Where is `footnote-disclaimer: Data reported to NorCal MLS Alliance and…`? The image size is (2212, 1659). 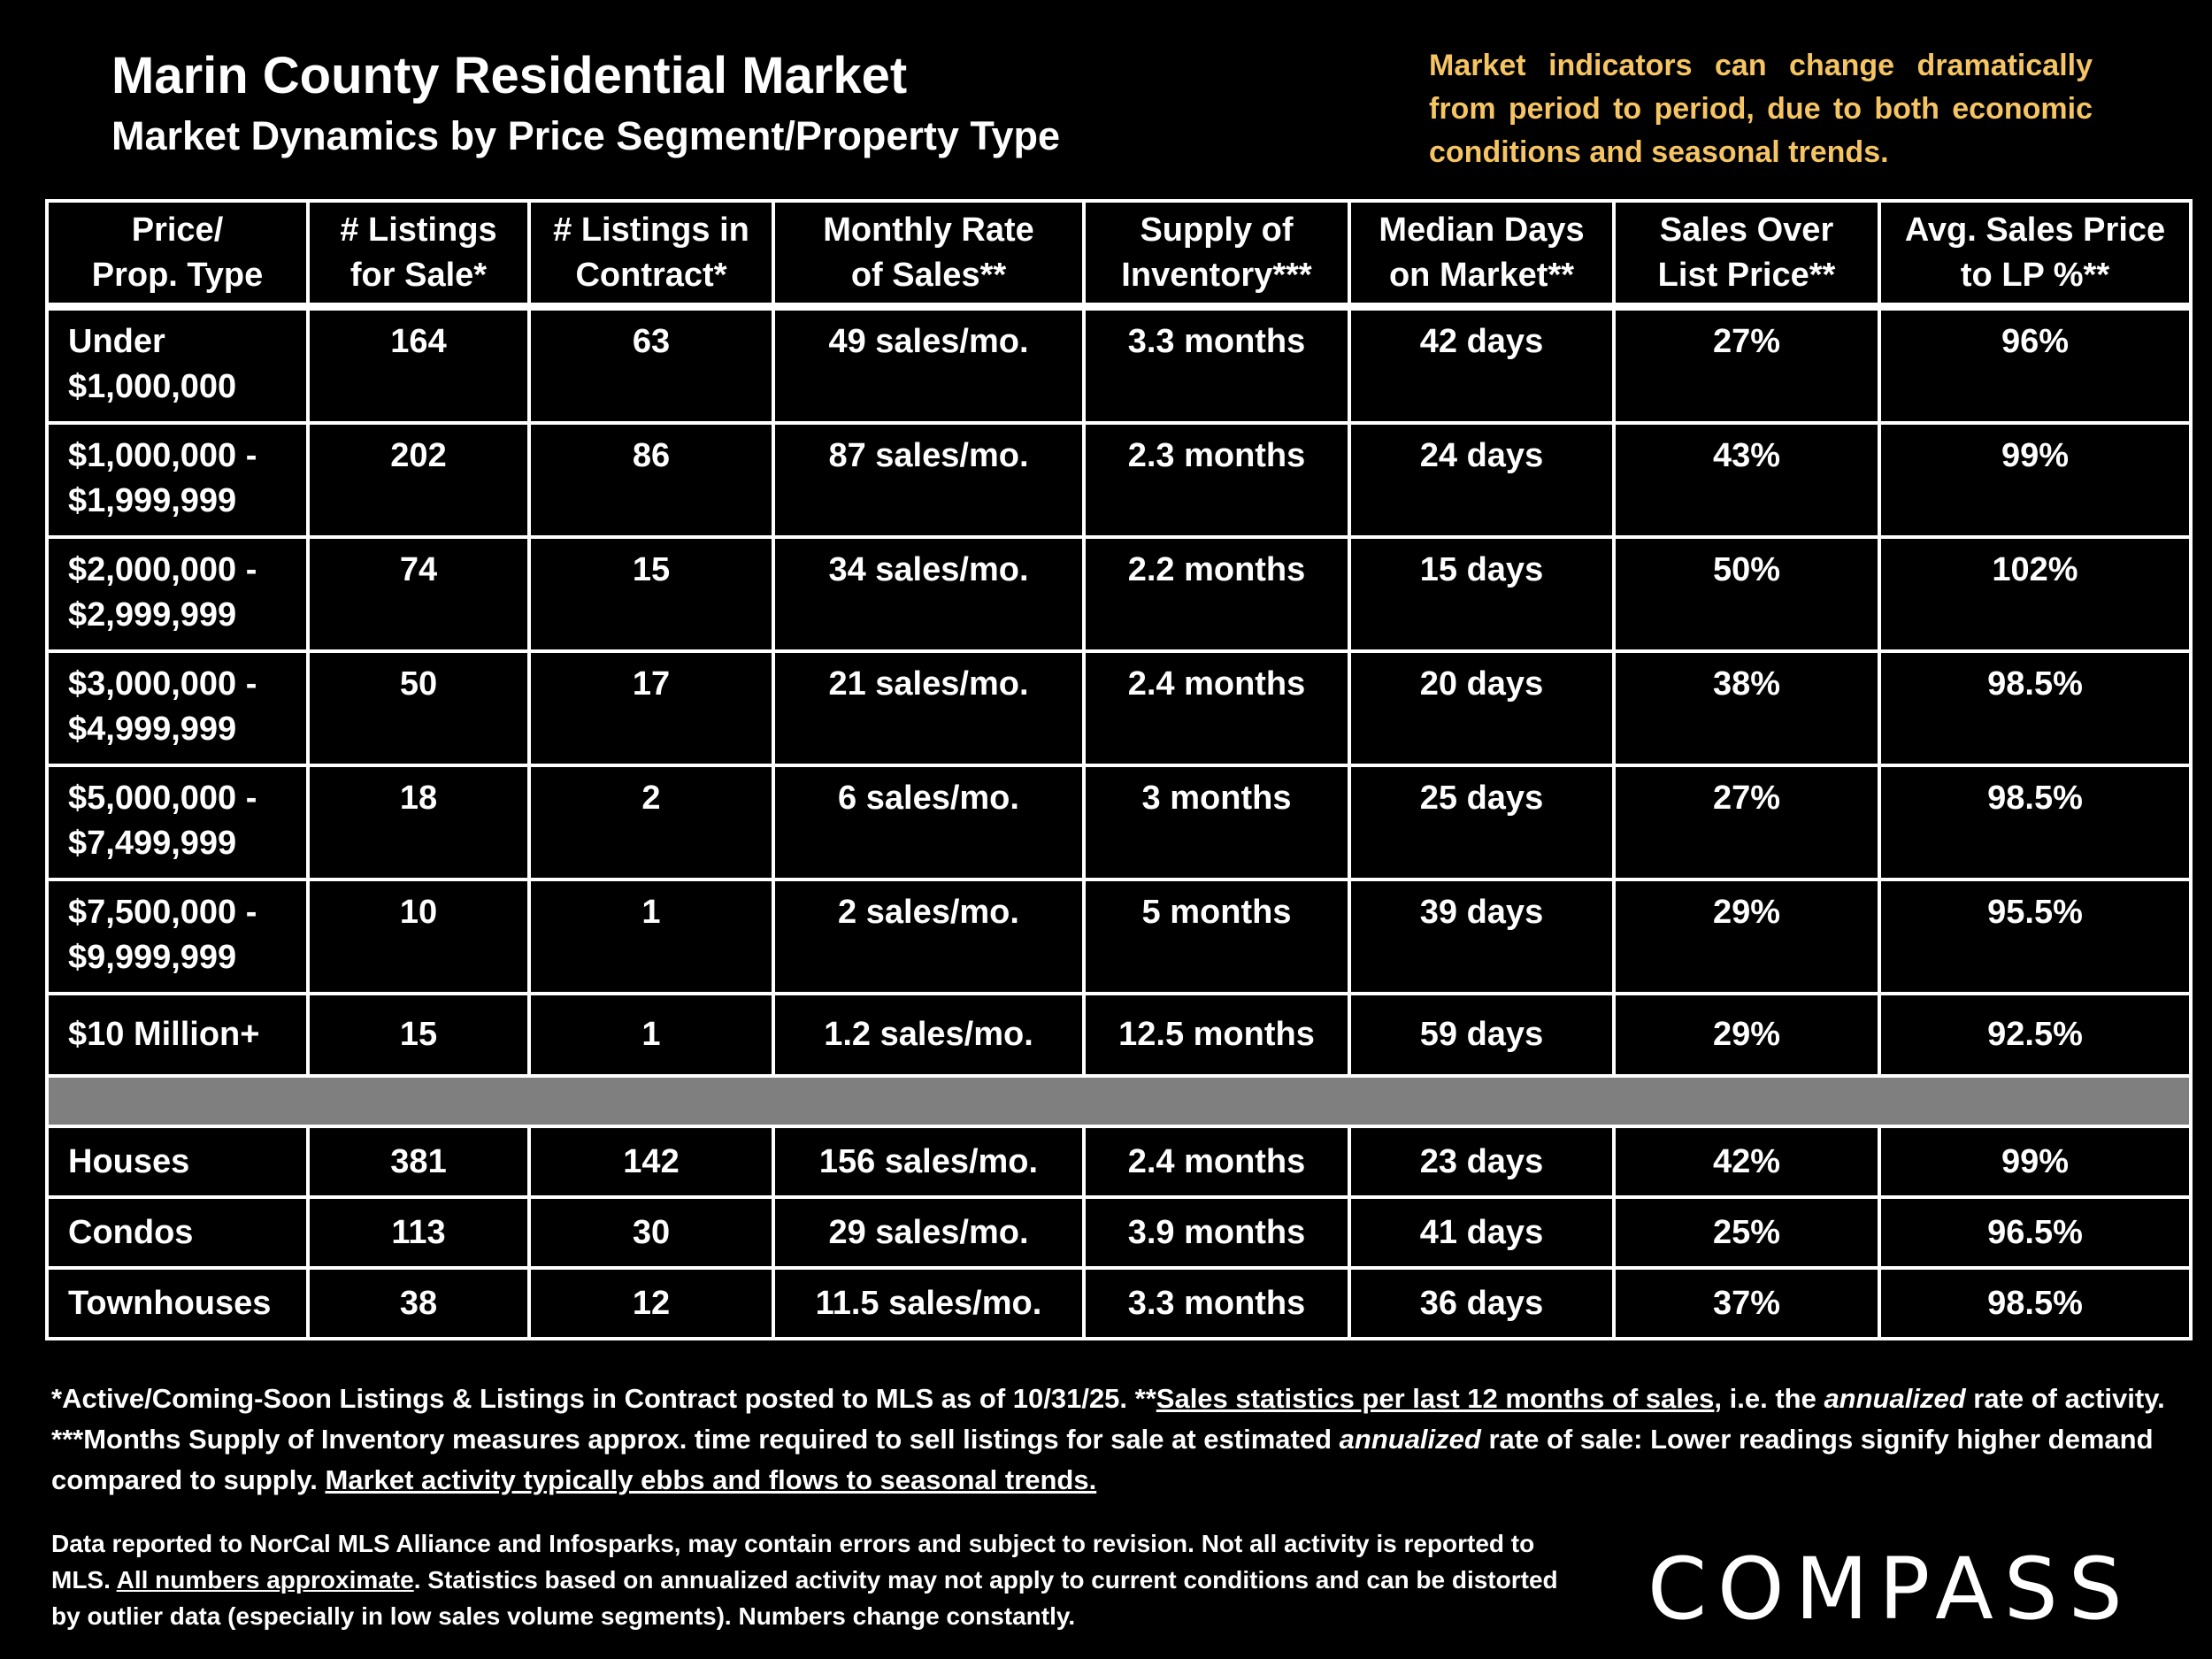 footnote-disclaimer: Data reported to NorCal MLS Alliance and… is located at coordinates (817, 1580).